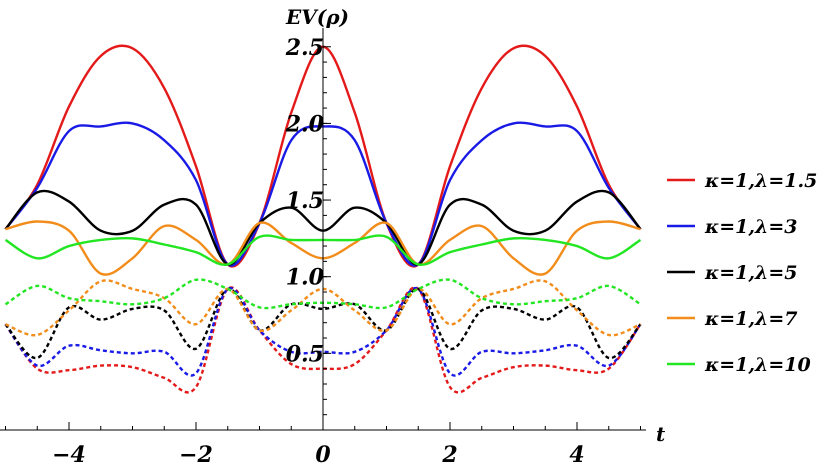 This screenshot has width=830, height=468. Describe the element at coordinates (305, 354) in the screenshot. I see `y-tick-label: 0.5` at that location.